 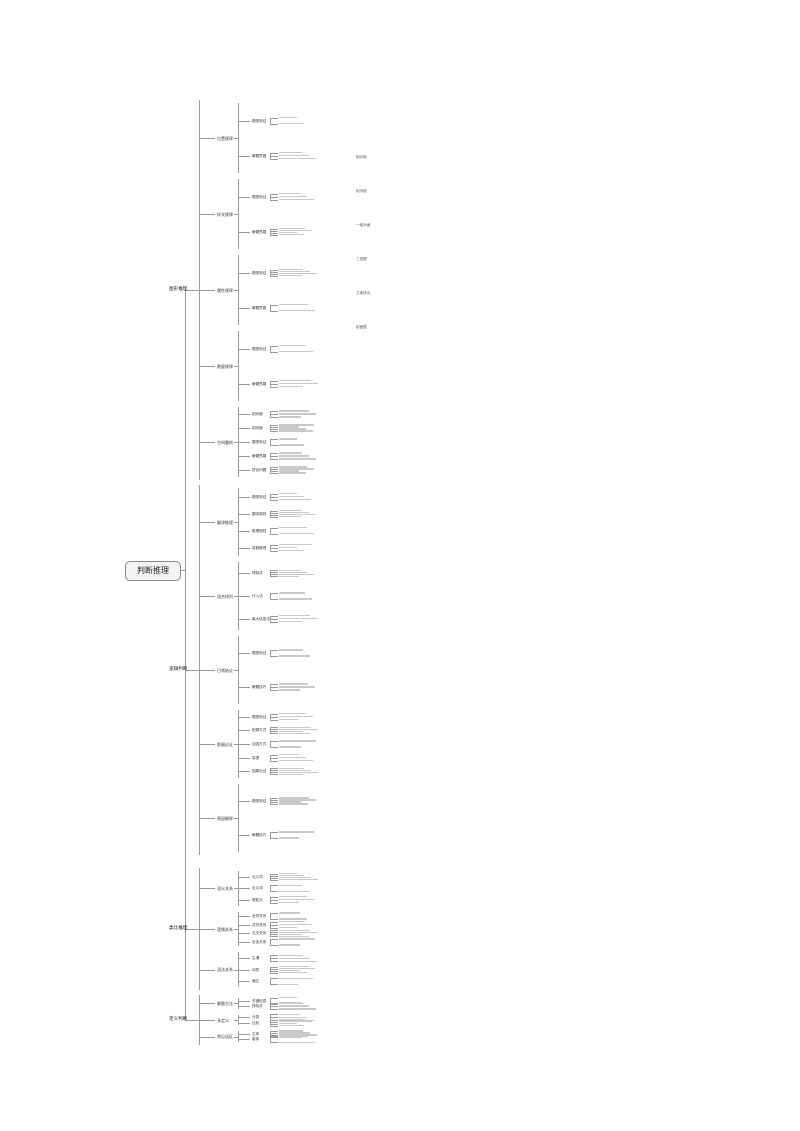 I want to click on leaf-node-0-4-0: 相对面, so click(x=257, y=414).